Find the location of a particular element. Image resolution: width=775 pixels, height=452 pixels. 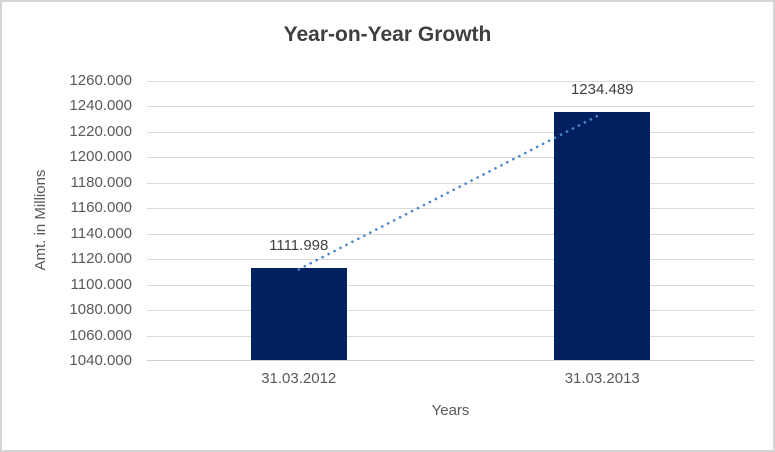

chart-title: Year-on-Year Growth is located at coordinates (387, 34).